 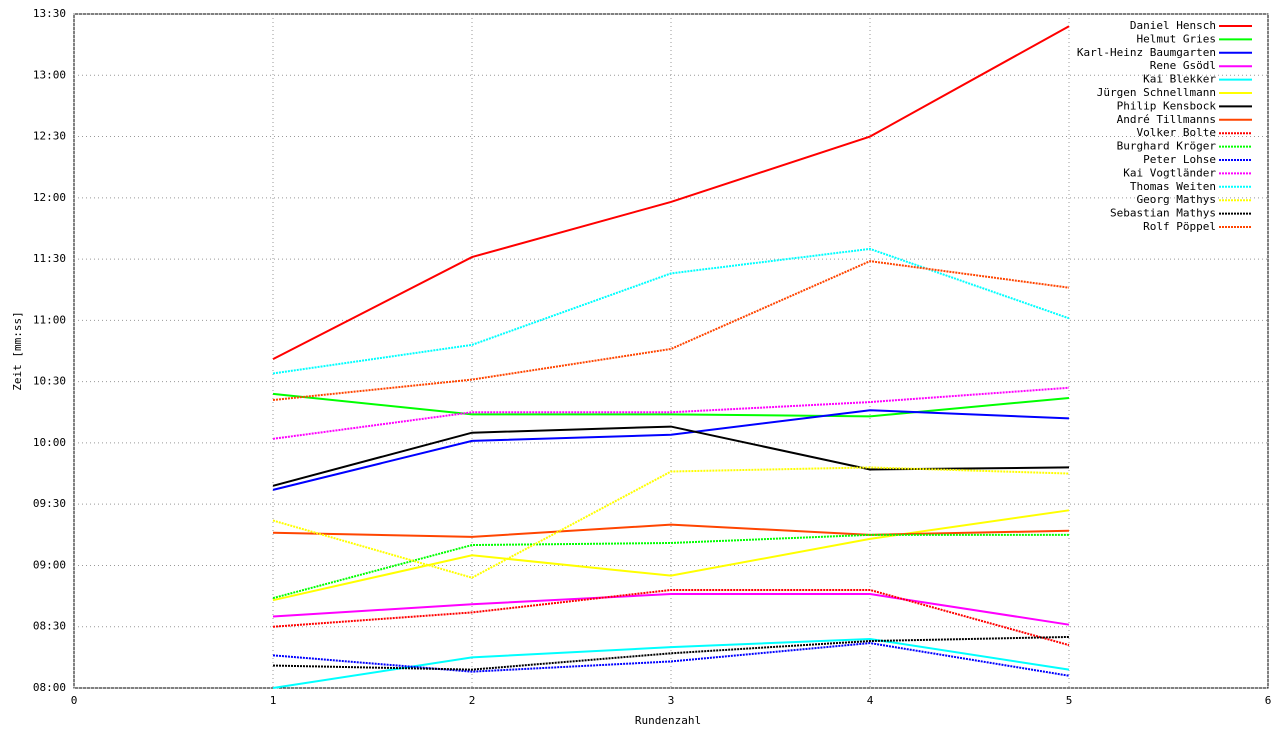 I want to click on y-tick-label: 10:00, so click(x=49, y=442).